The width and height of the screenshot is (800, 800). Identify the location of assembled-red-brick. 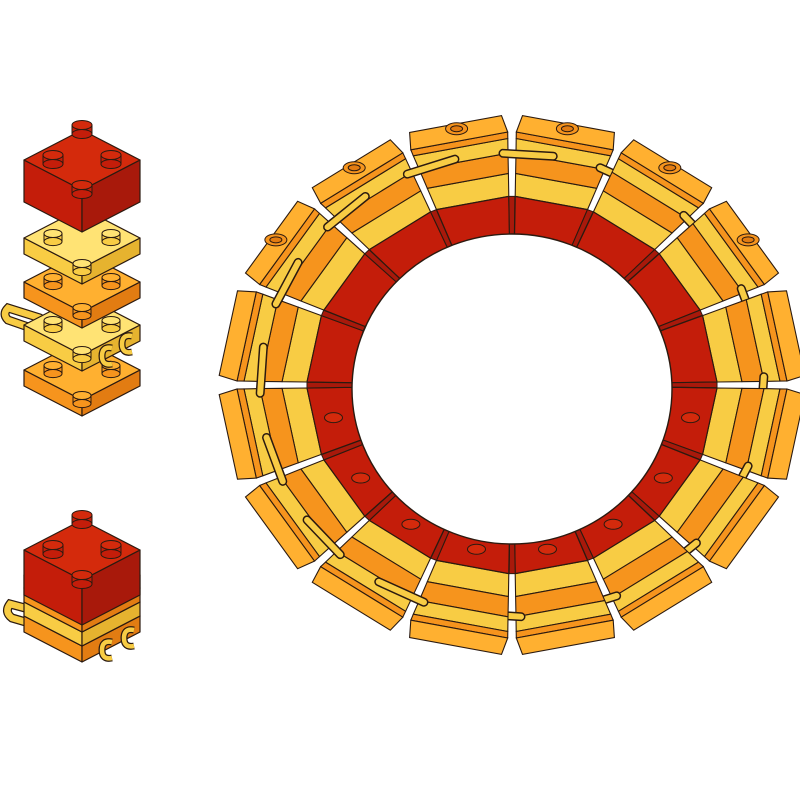
(82, 572).